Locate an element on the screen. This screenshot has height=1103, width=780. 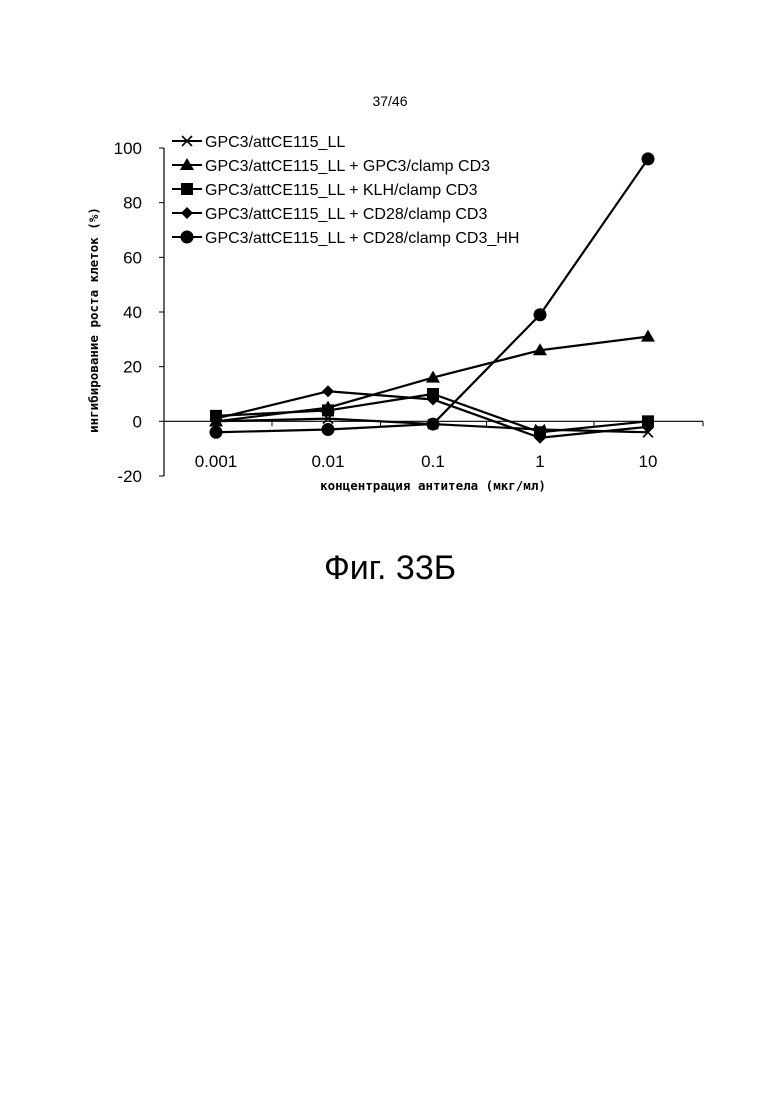
y-tick-label: 60 is located at coordinates (132, 257).